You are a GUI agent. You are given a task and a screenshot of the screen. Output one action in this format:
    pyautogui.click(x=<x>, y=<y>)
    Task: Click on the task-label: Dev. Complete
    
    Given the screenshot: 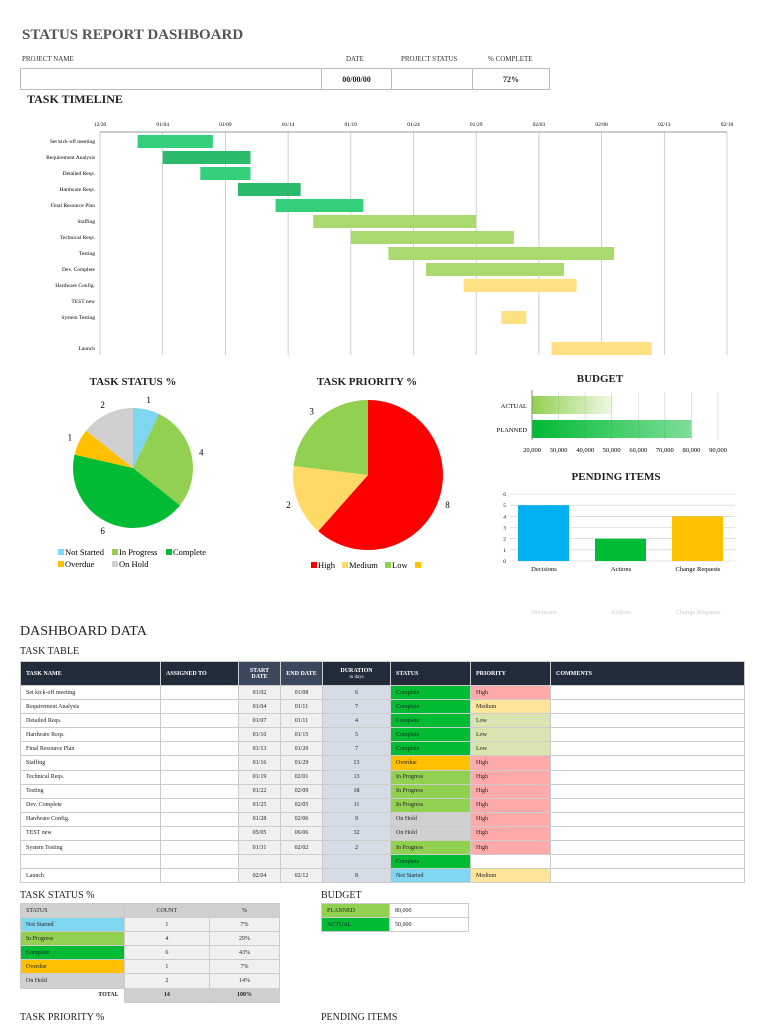 What is the action you would take?
    pyautogui.click(x=78, y=270)
    